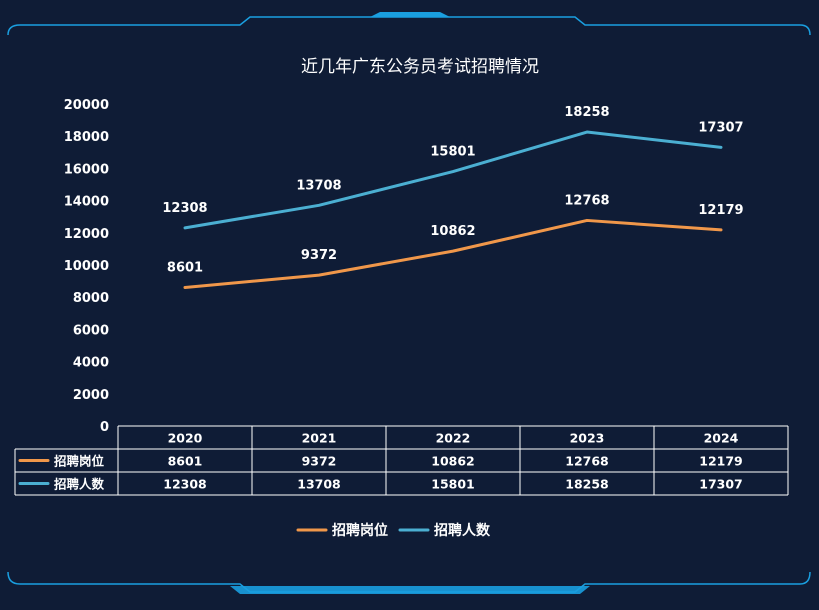  What do you see at coordinates (586, 112) in the screenshot?
I see `data-label: 18258` at bounding box center [586, 112].